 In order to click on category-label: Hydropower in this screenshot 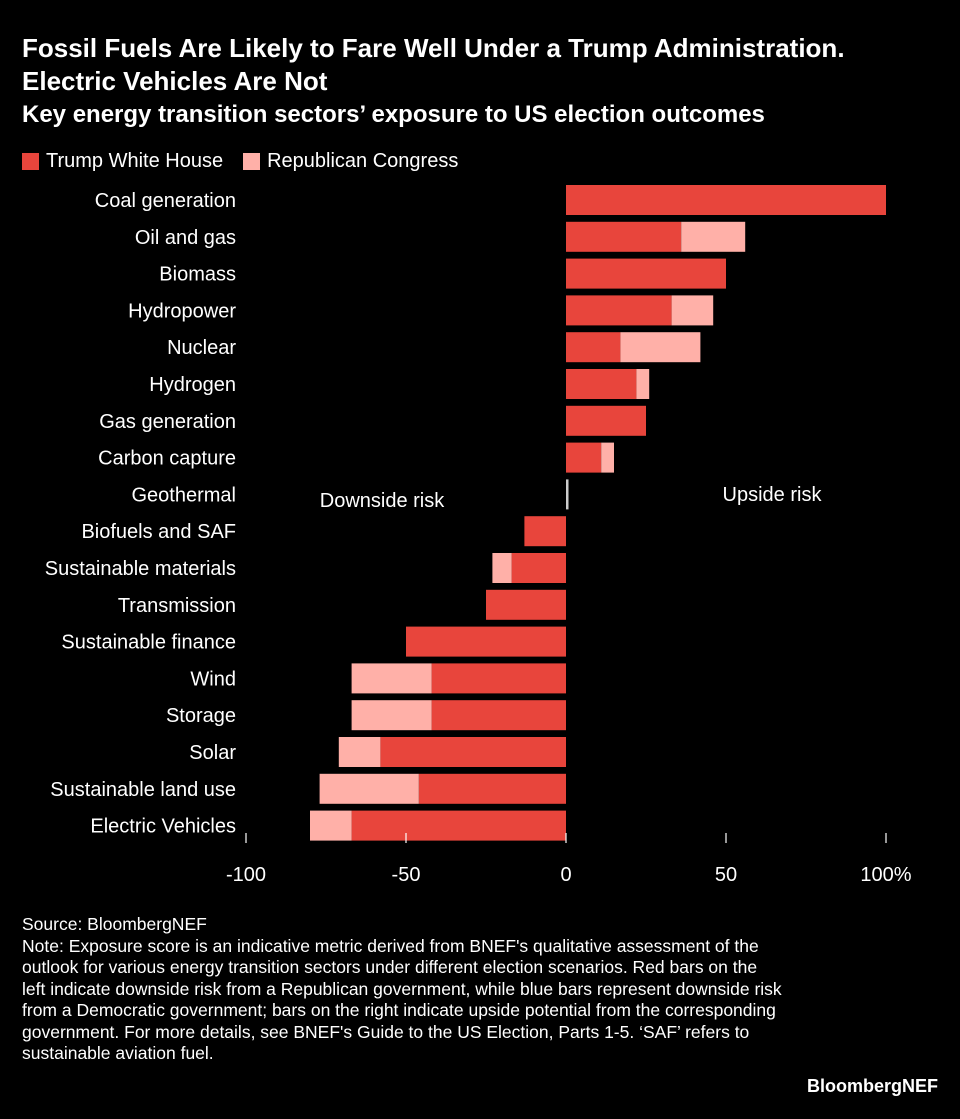, I will do `click(182, 311)`.